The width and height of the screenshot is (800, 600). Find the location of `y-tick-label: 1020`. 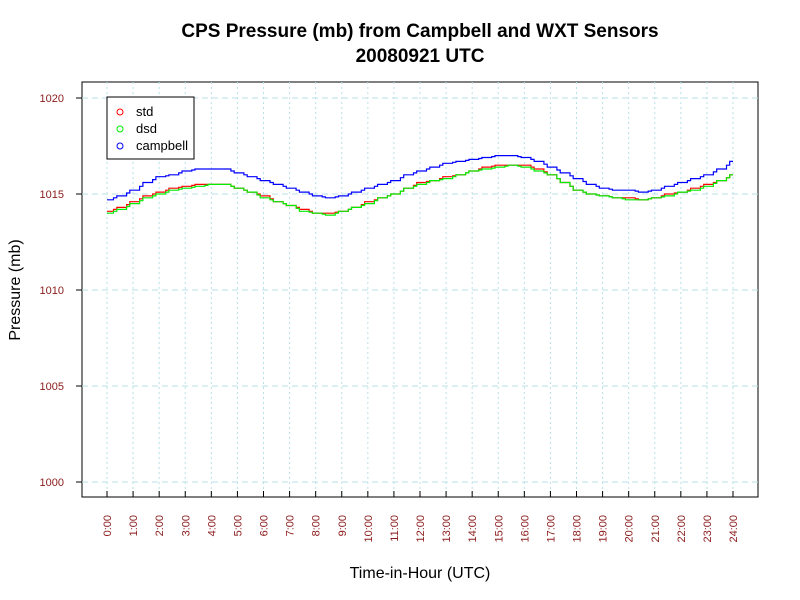

y-tick-label: 1020 is located at coordinates (52, 99).